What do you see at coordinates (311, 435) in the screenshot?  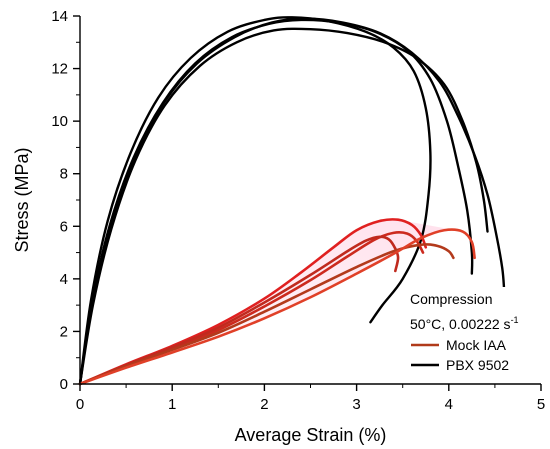 I see `x-axis-title: Average Strain (%)` at bounding box center [311, 435].